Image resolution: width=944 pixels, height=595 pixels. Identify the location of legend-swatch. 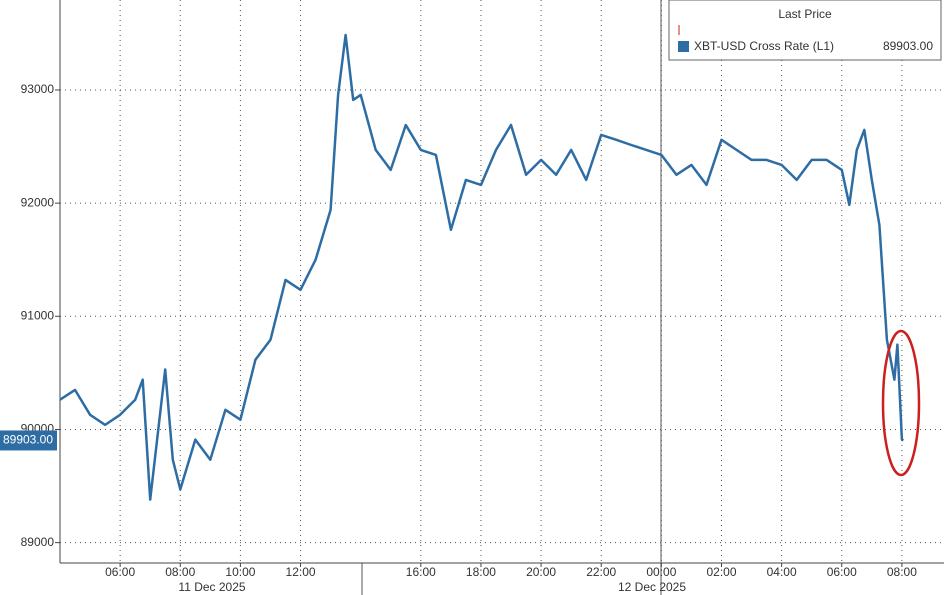
(683, 46).